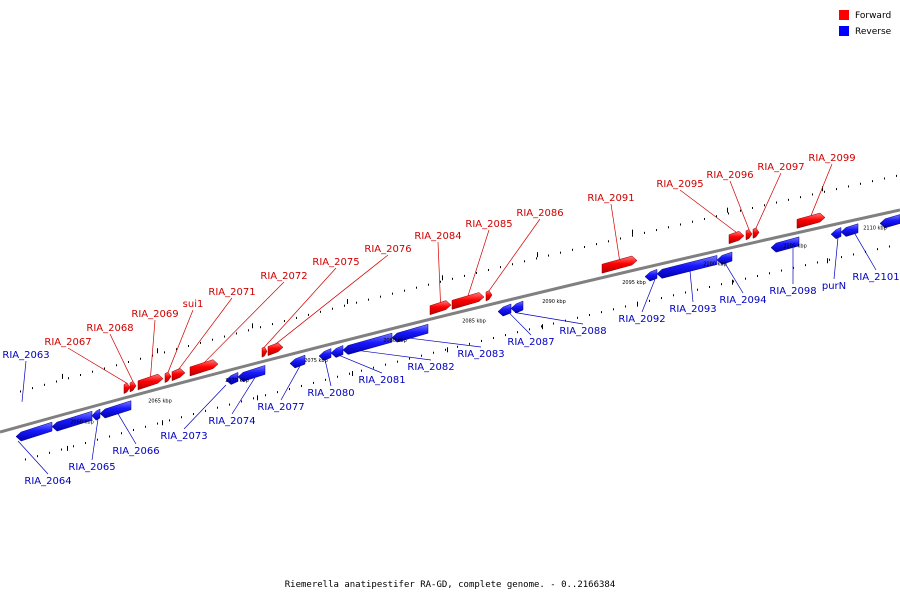  Describe the element at coordinates (430, 367) in the screenshot. I see `gene-label: RIA_2082` at that location.